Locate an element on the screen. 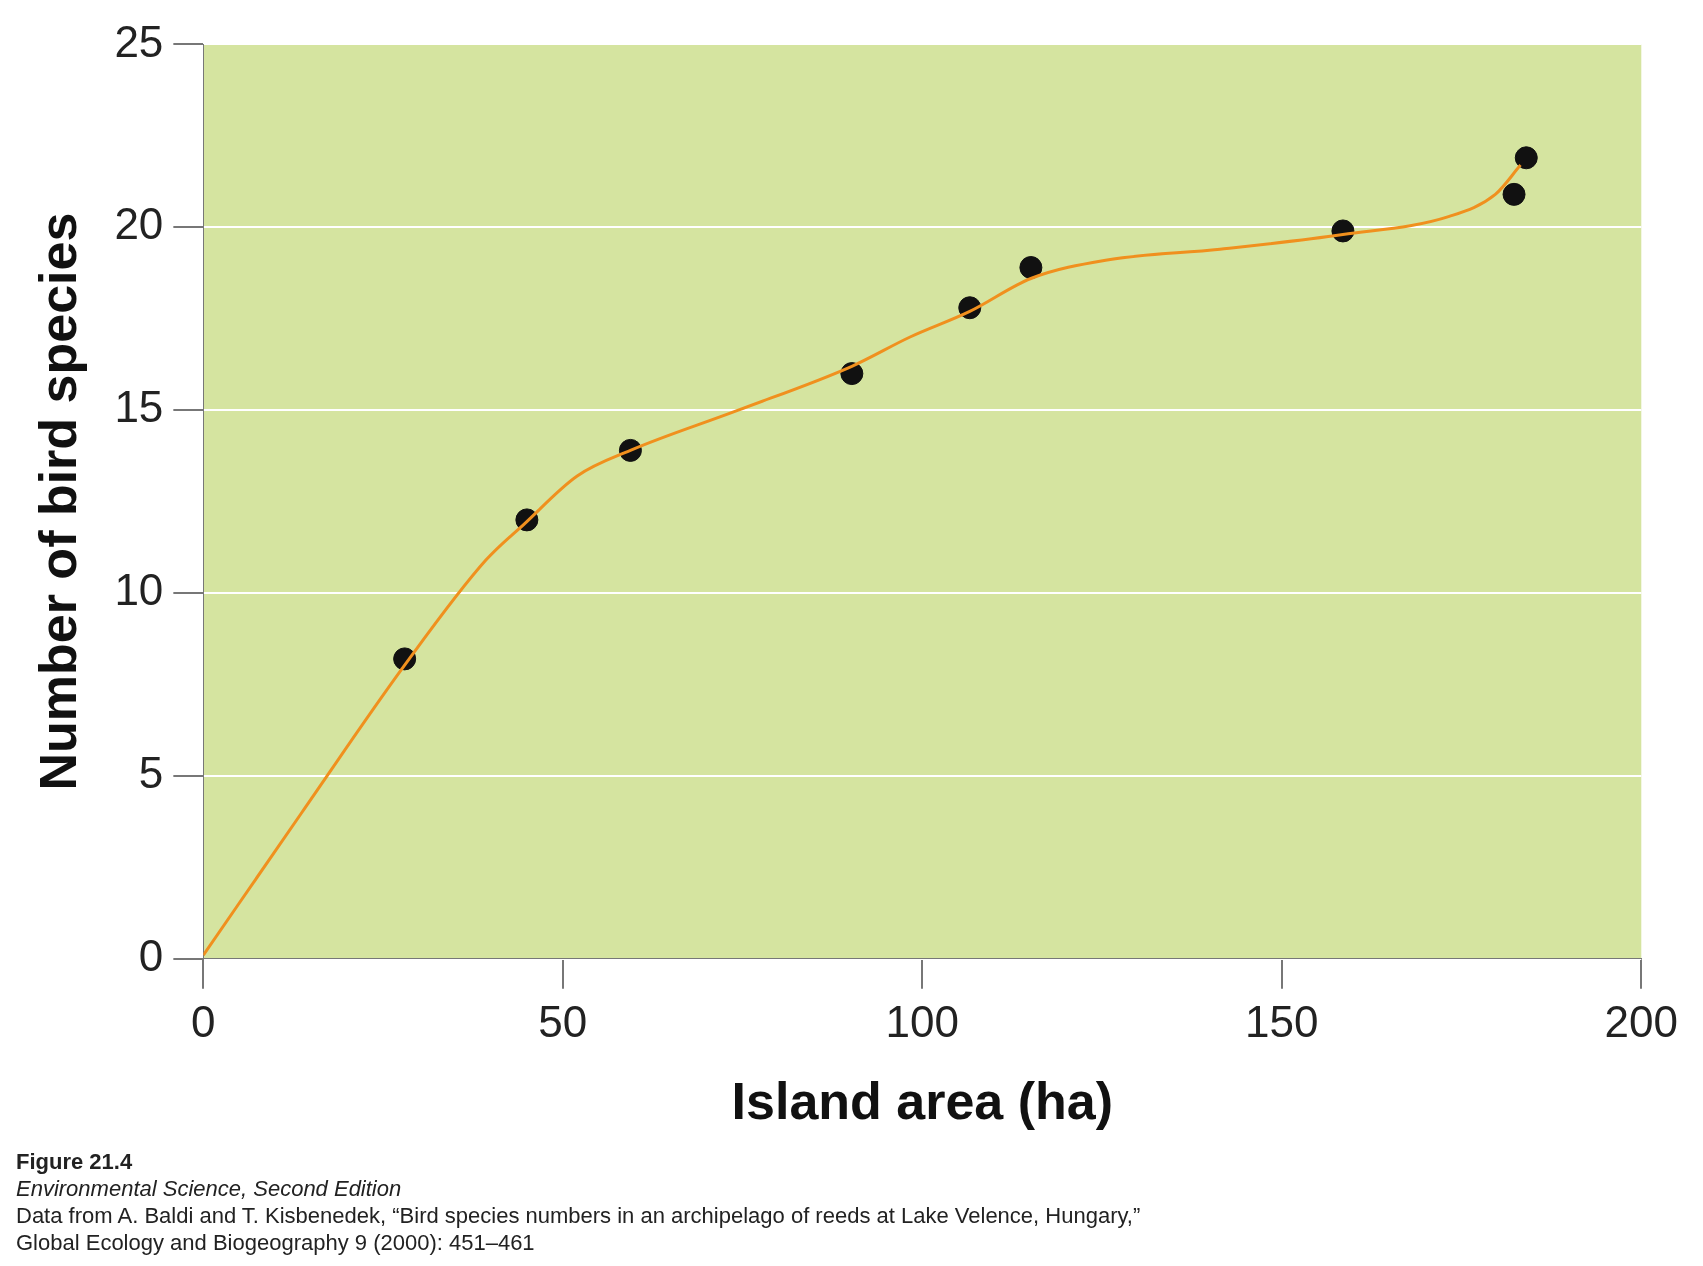  y-tick-label: 0 is located at coordinates (151, 955).